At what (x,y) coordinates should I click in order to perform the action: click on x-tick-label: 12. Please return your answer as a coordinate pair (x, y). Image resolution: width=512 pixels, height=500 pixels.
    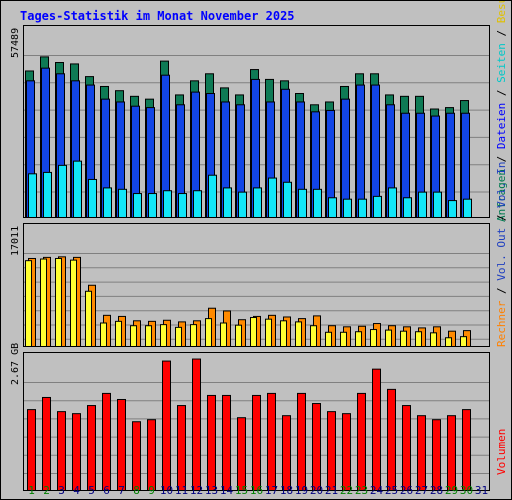
    Looking at the image, I should click on (196, 490).